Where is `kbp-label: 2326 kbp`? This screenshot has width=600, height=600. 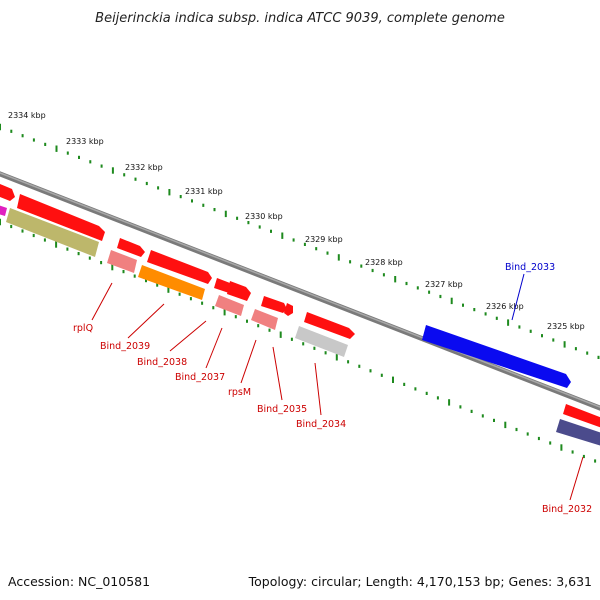
kbp-label: 2326 kbp is located at coordinates (505, 306).